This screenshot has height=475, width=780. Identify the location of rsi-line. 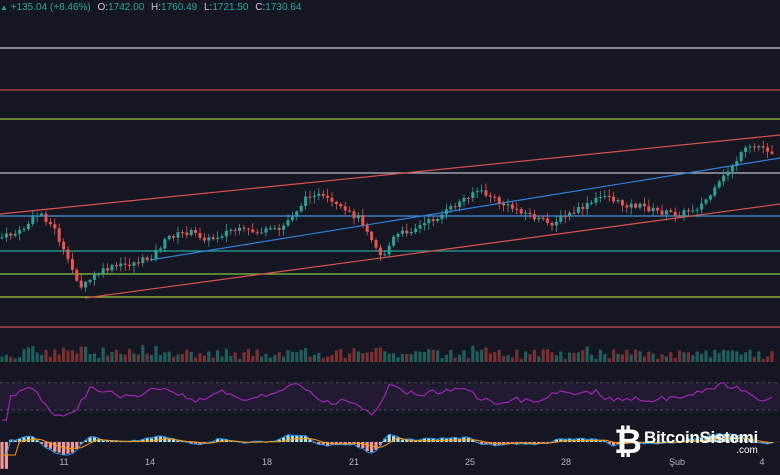
(387, 401).